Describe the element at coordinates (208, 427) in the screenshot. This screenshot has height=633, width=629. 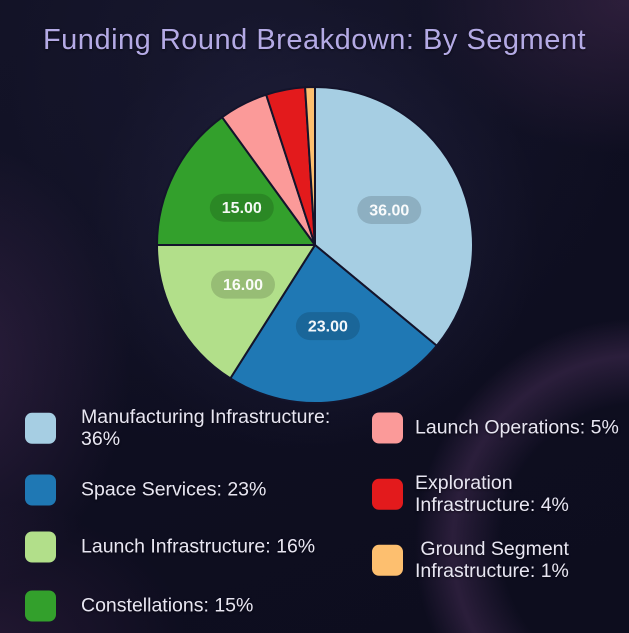
I see `legend-label: Manufacturing Infrastructure: 36%` at that location.